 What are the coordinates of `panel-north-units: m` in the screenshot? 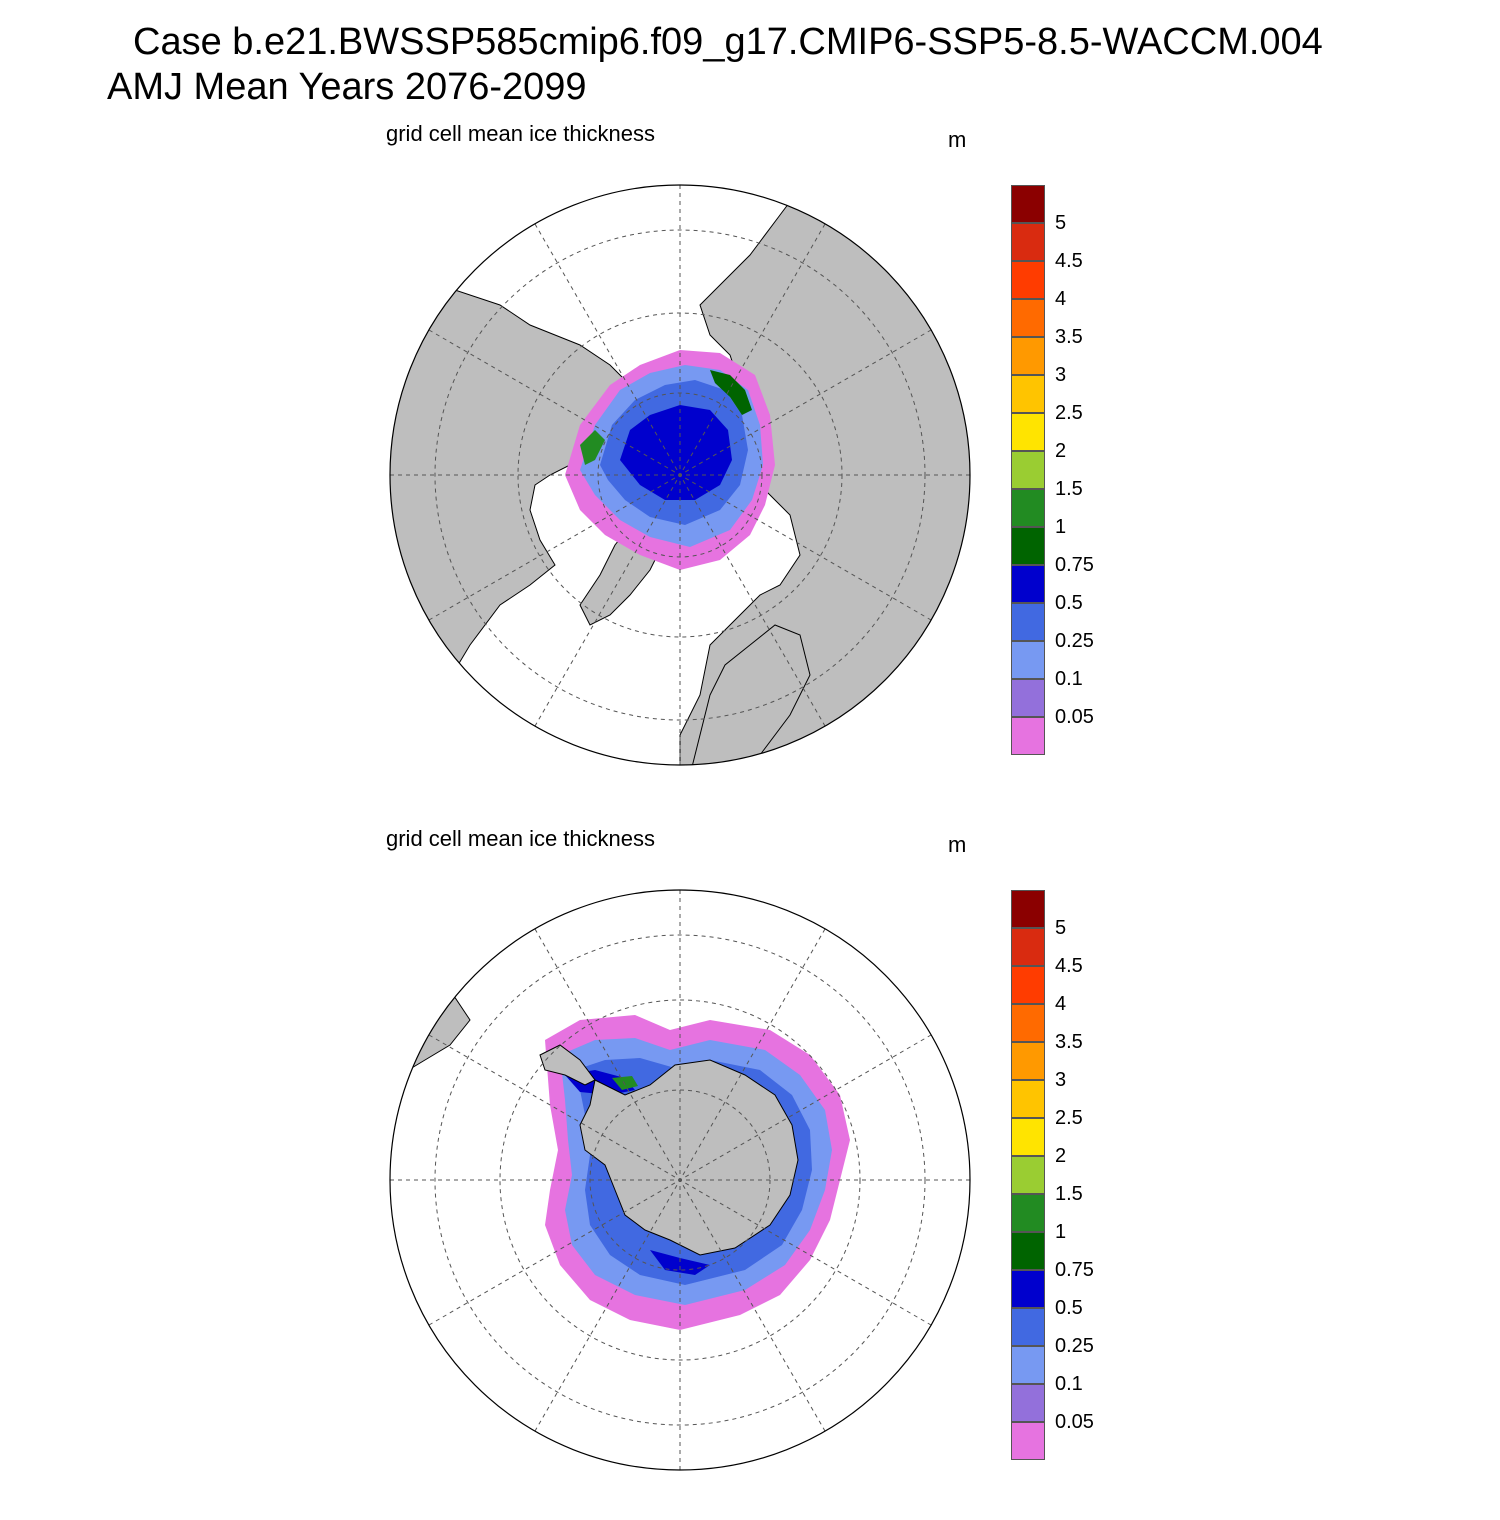 It's located at (957, 139).